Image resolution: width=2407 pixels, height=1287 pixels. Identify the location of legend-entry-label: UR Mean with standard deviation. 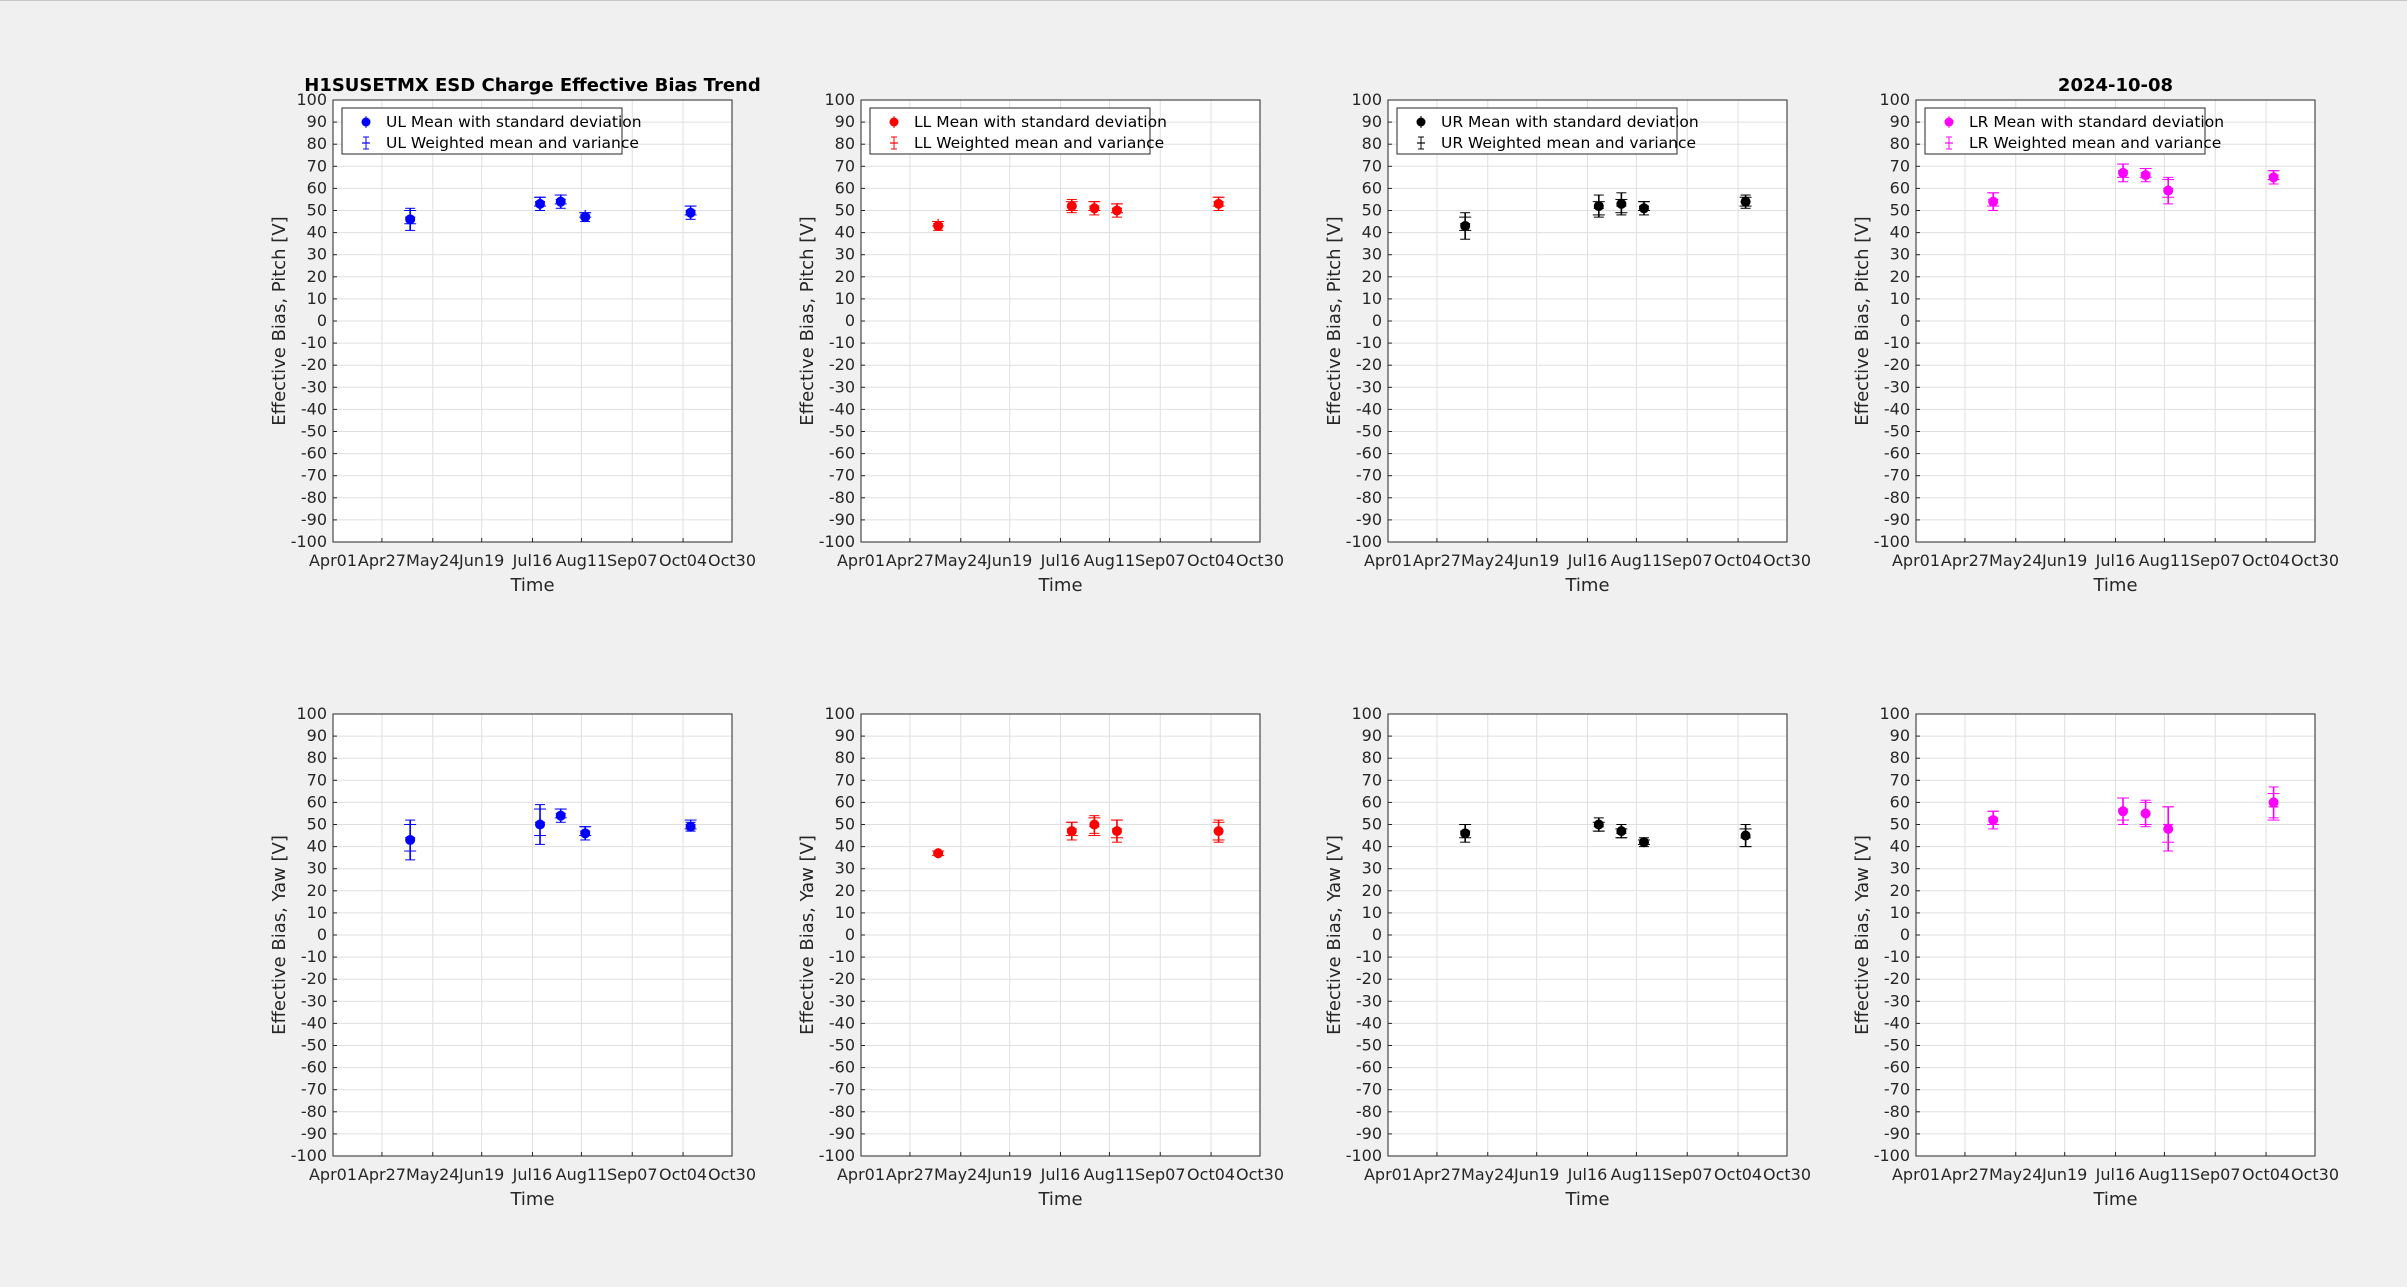
(1570, 122).